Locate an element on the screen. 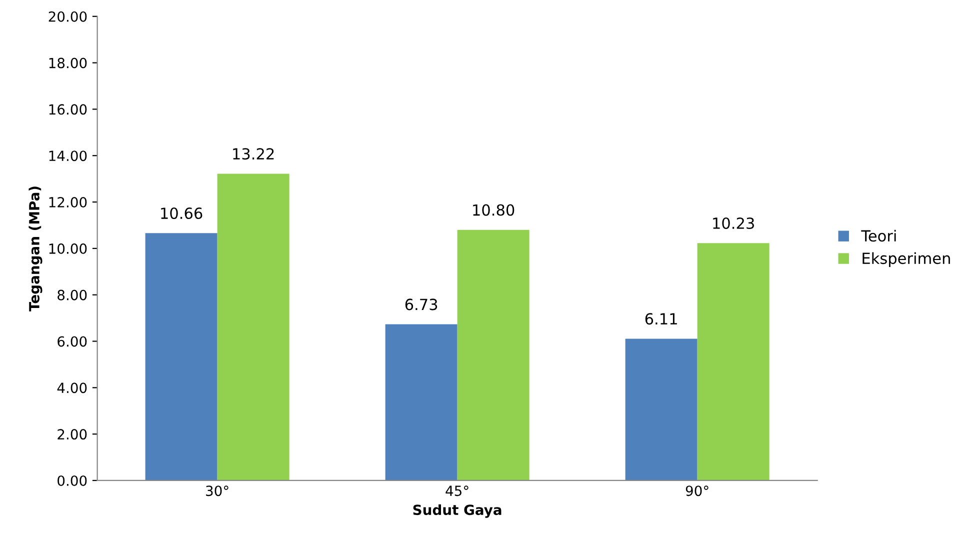  y-tick-label: 0.00 is located at coordinates (72, 480).